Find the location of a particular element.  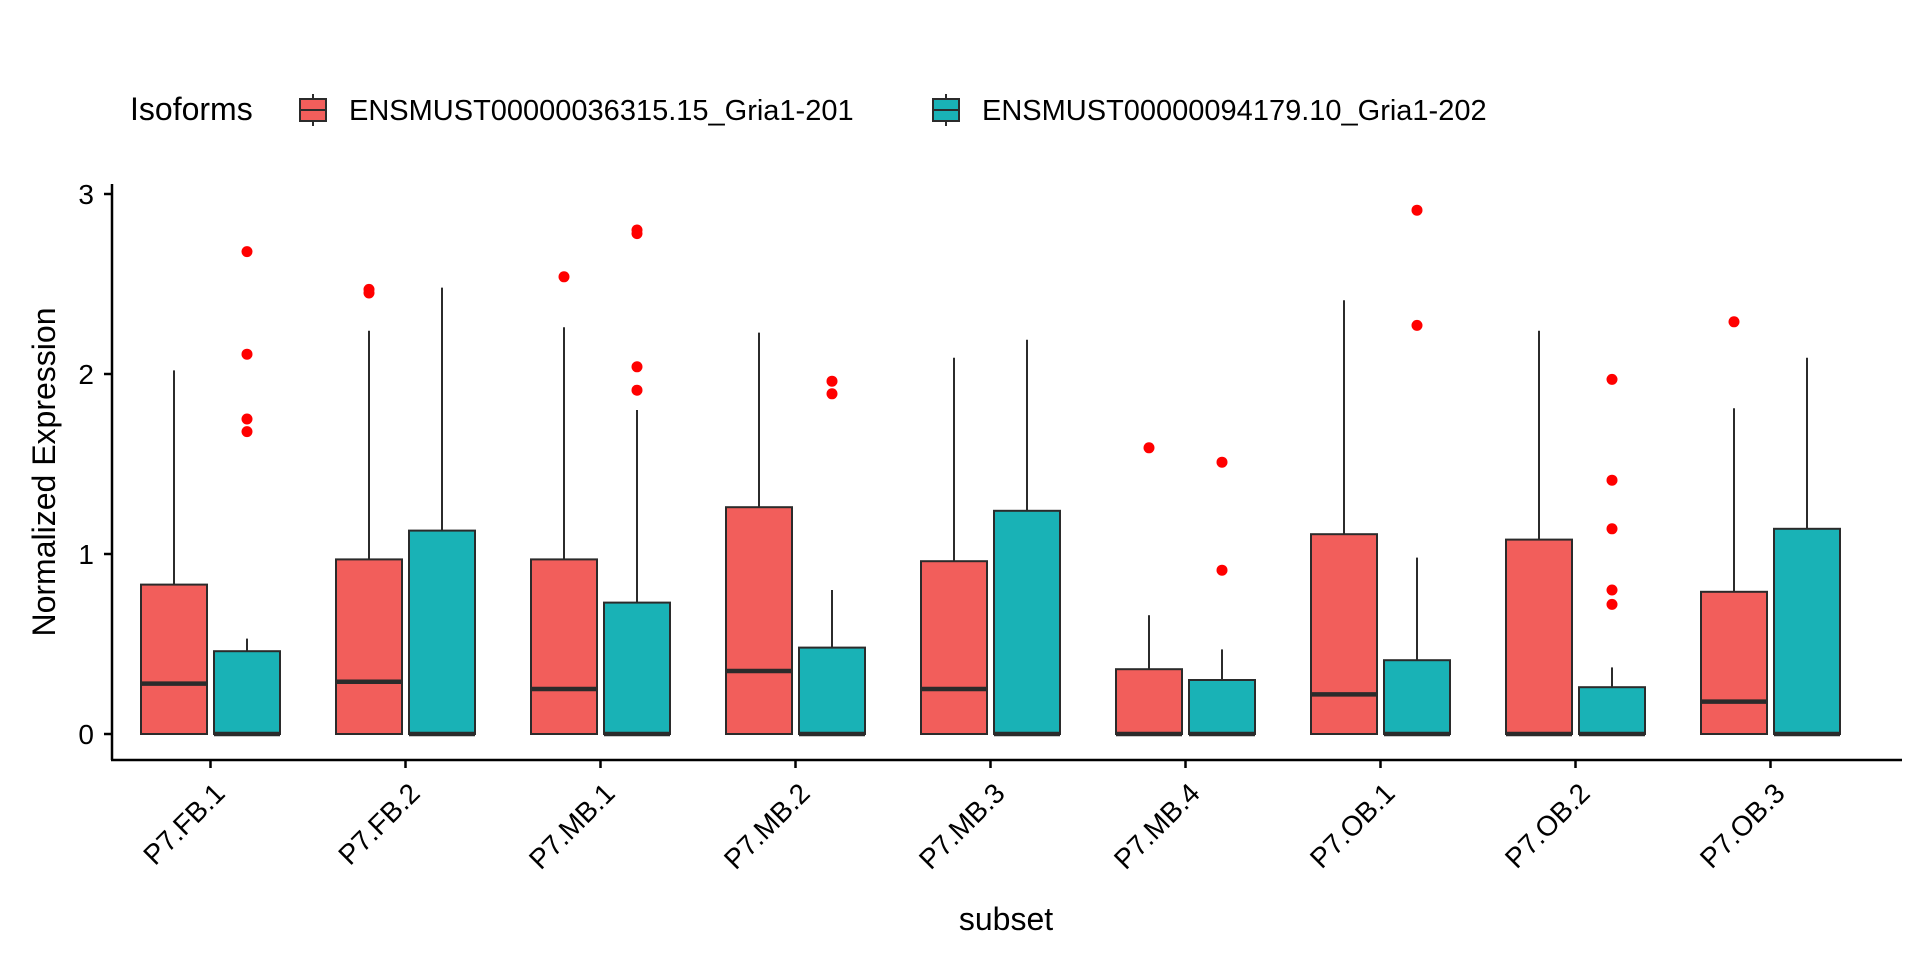

x-tick-label: P7.OB.1 is located at coordinates (1352, 825).